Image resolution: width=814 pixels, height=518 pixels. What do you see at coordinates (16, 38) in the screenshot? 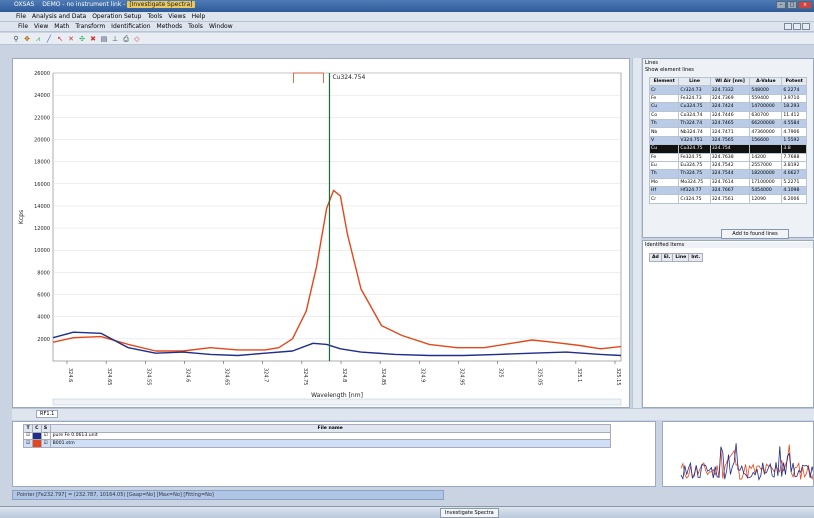
I see `zoom-icon: ⚲` at bounding box center [16, 38].